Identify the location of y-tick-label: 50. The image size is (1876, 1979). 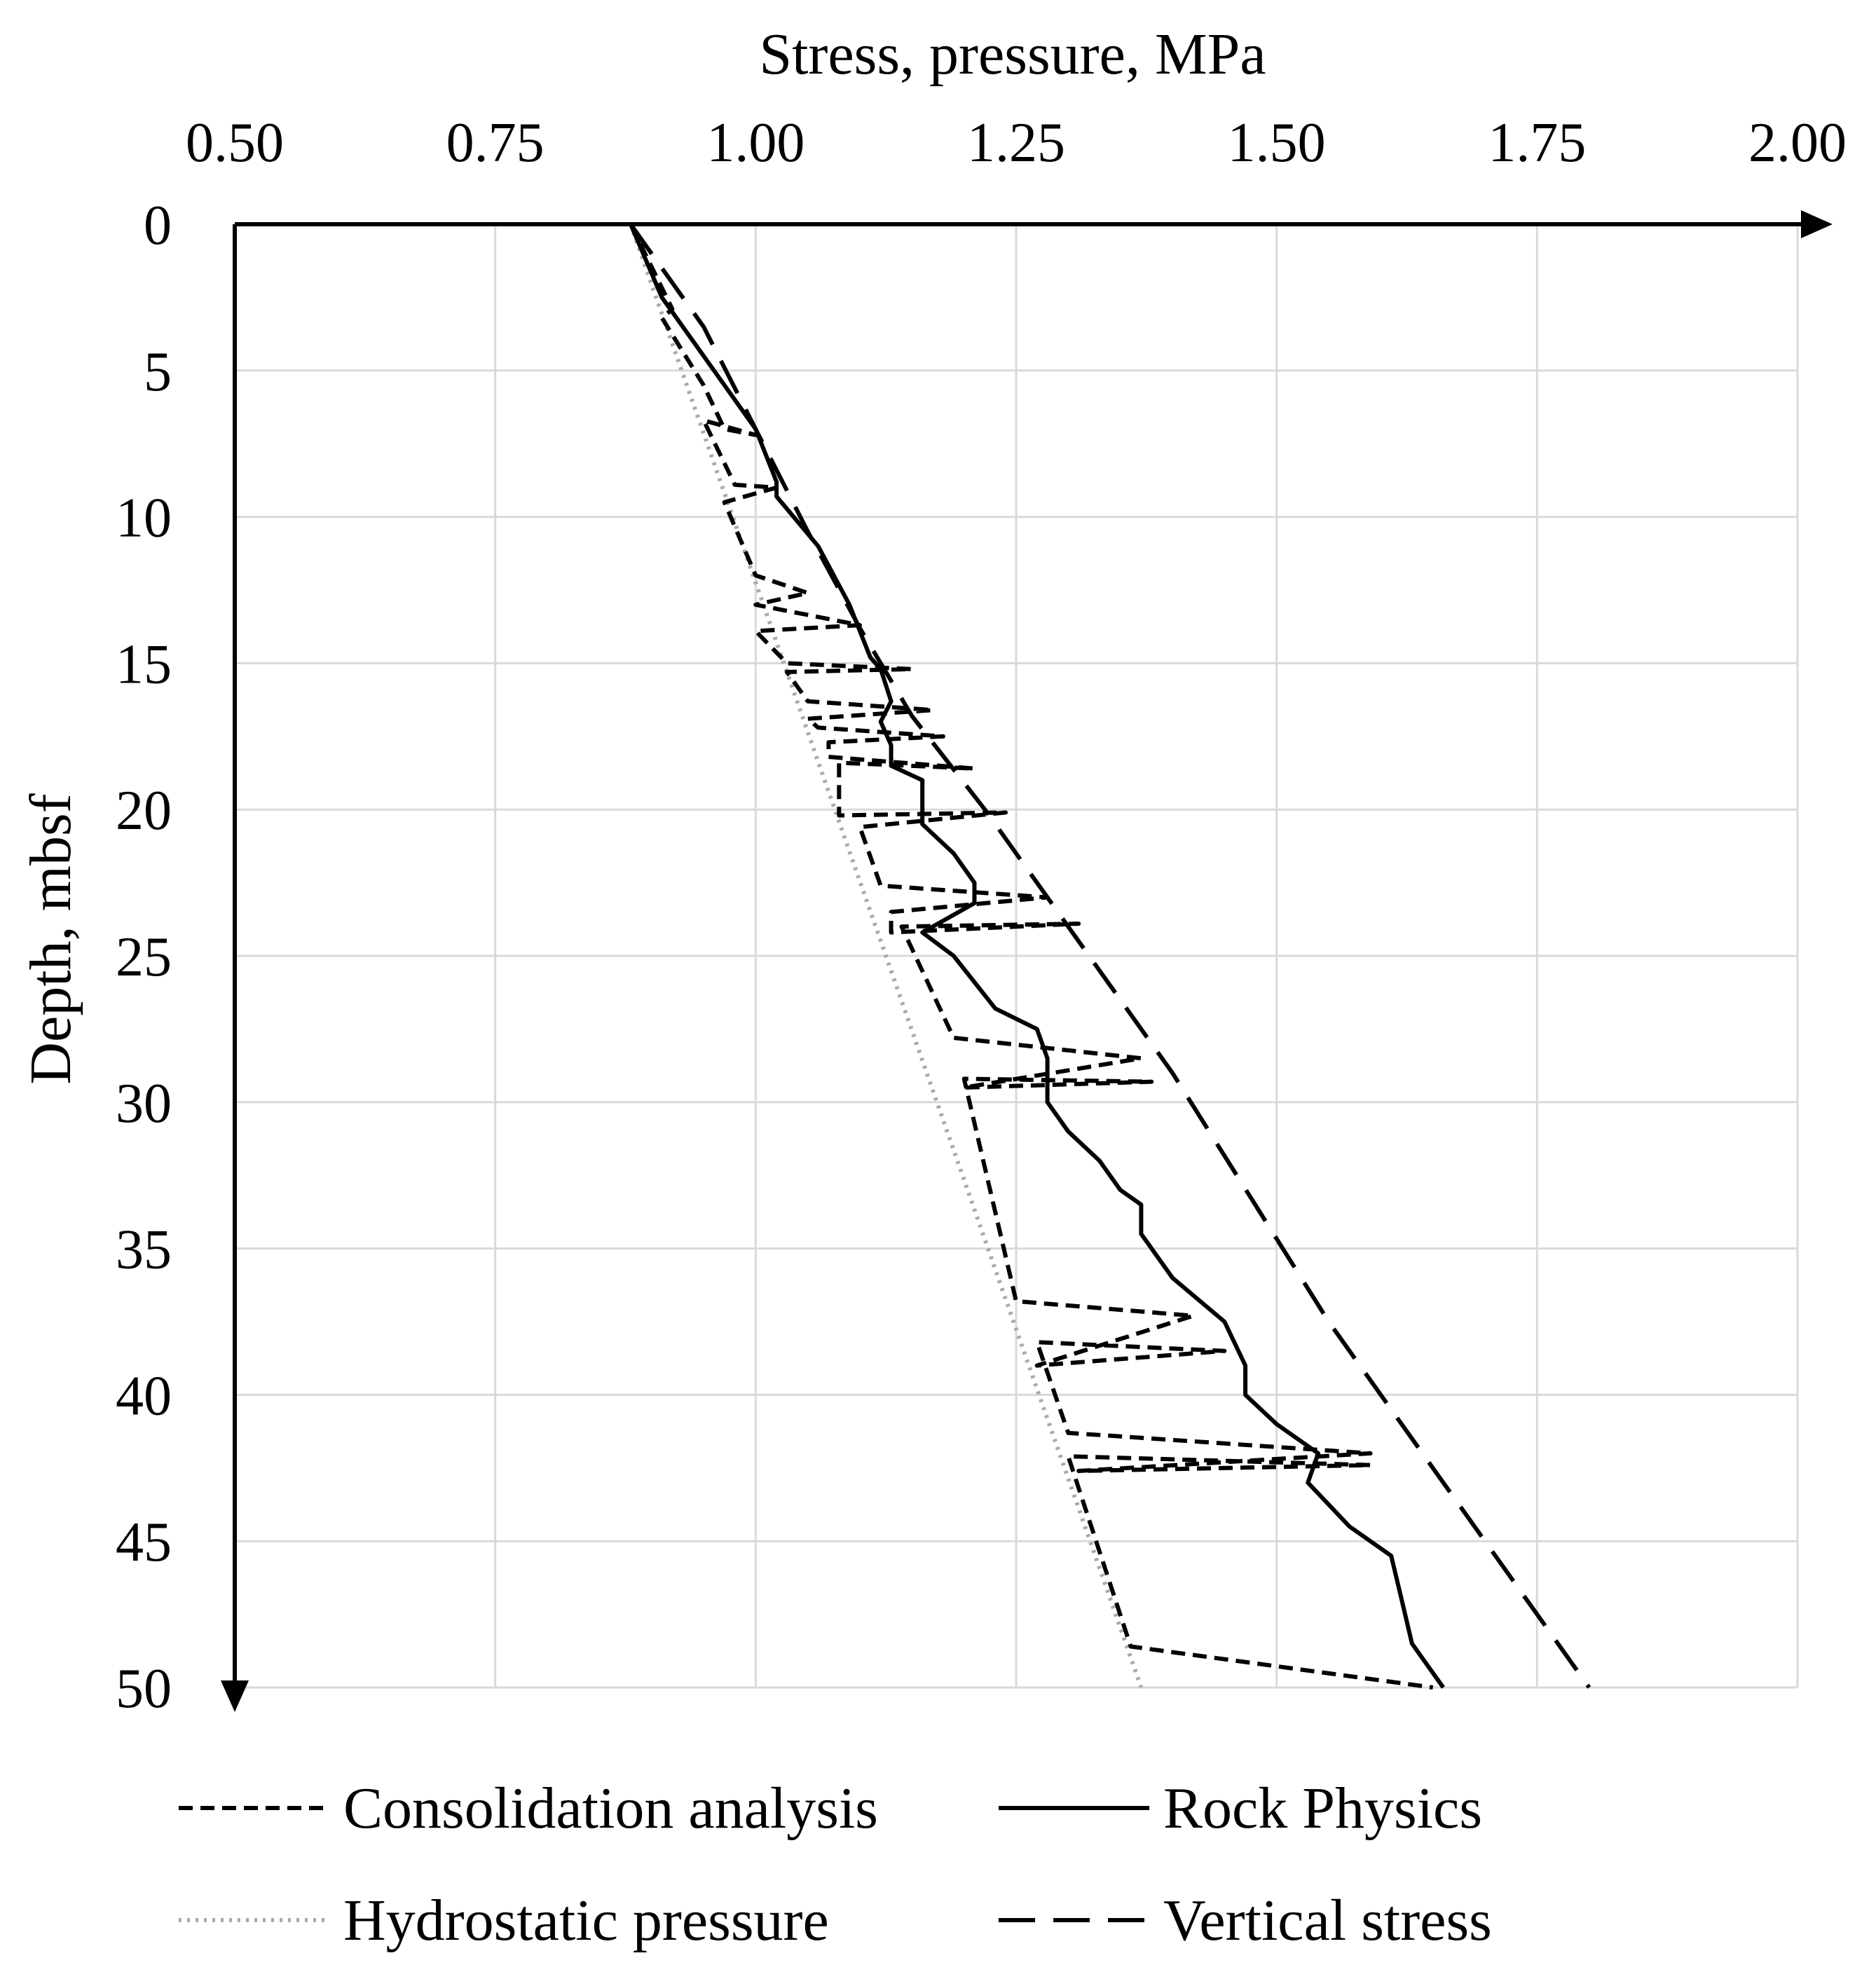
(144, 1689).